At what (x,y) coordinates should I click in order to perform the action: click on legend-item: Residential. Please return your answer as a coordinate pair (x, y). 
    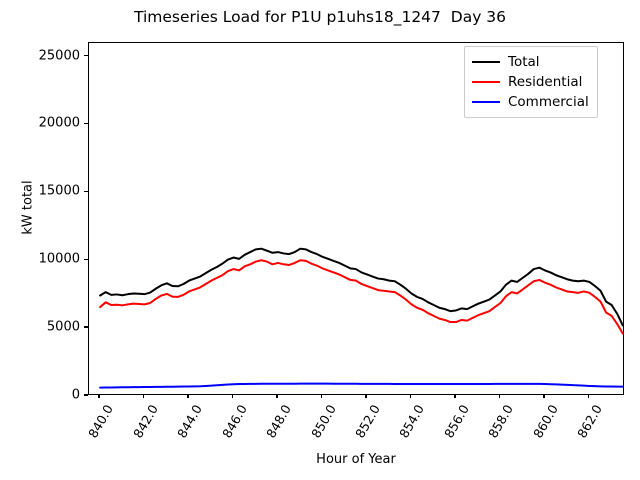
    Looking at the image, I should click on (530, 82).